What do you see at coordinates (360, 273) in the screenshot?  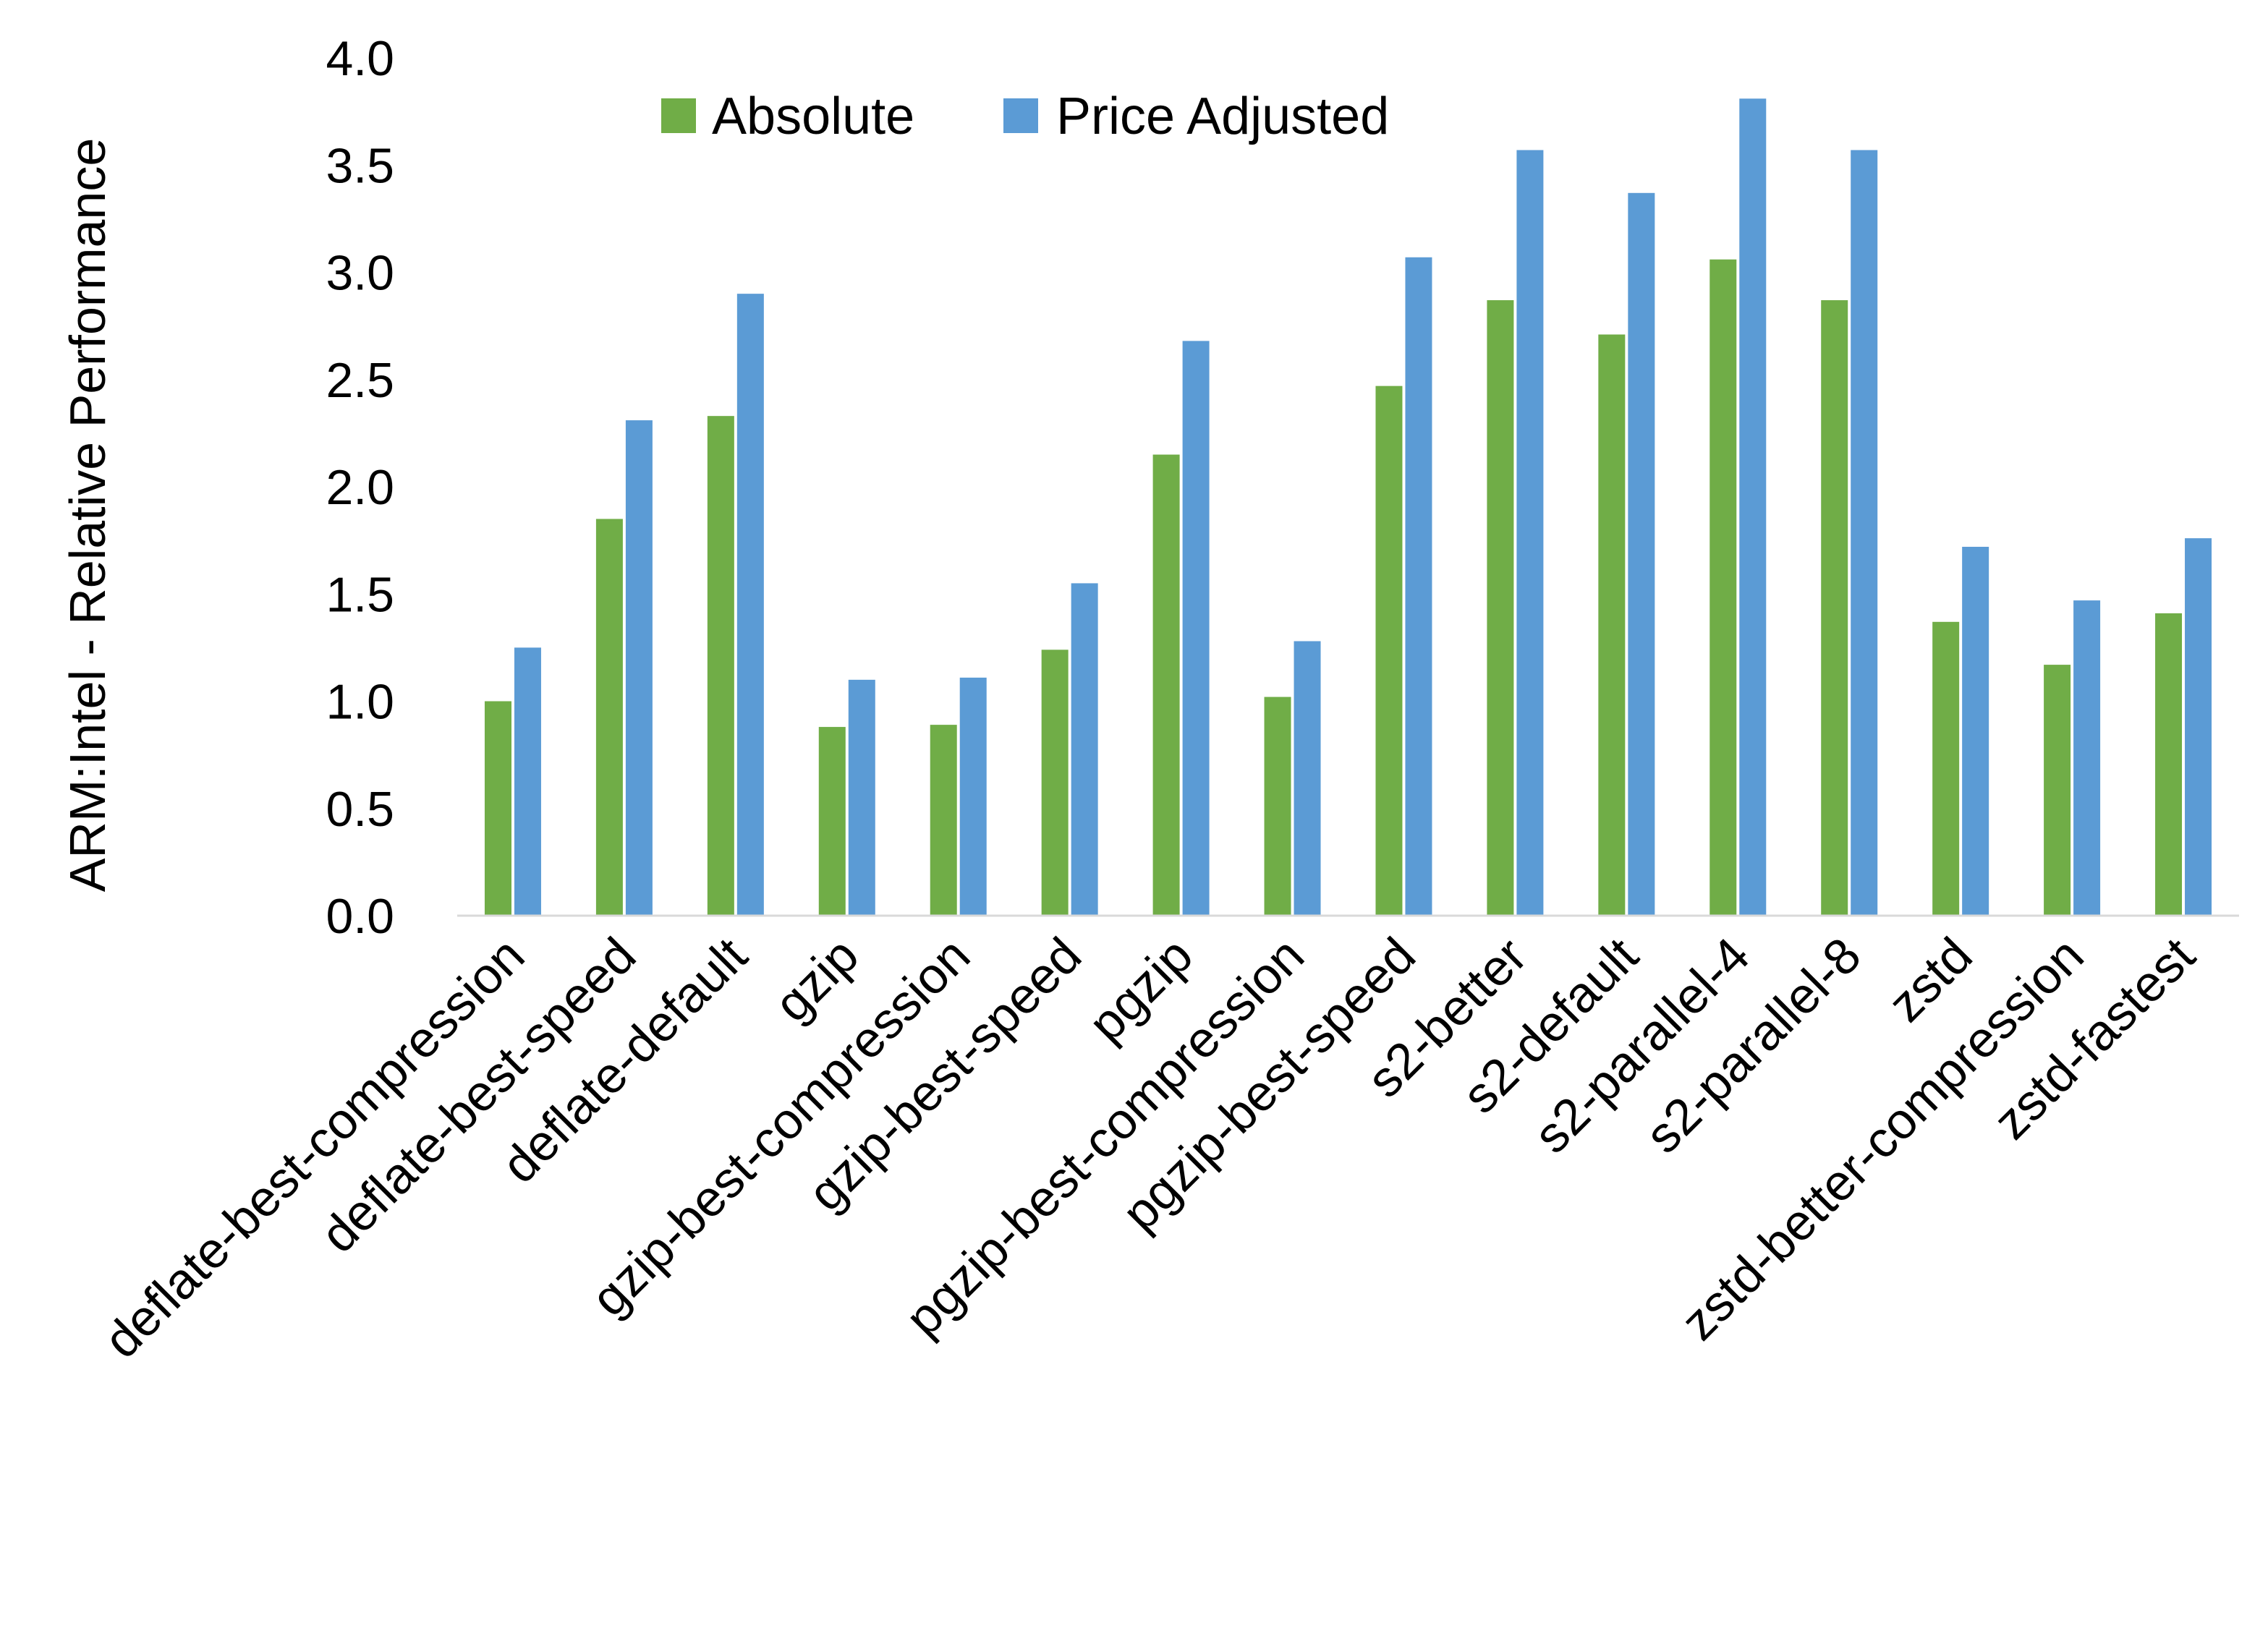 I see `y-tick-label: 3.0` at bounding box center [360, 273].